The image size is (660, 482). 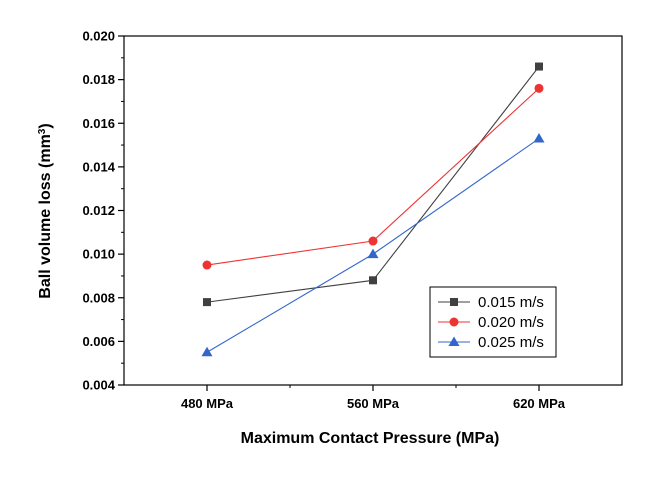 What do you see at coordinates (98, 385) in the screenshot?
I see `y-tick-label: 0.004` at bounding box center [98, 385].